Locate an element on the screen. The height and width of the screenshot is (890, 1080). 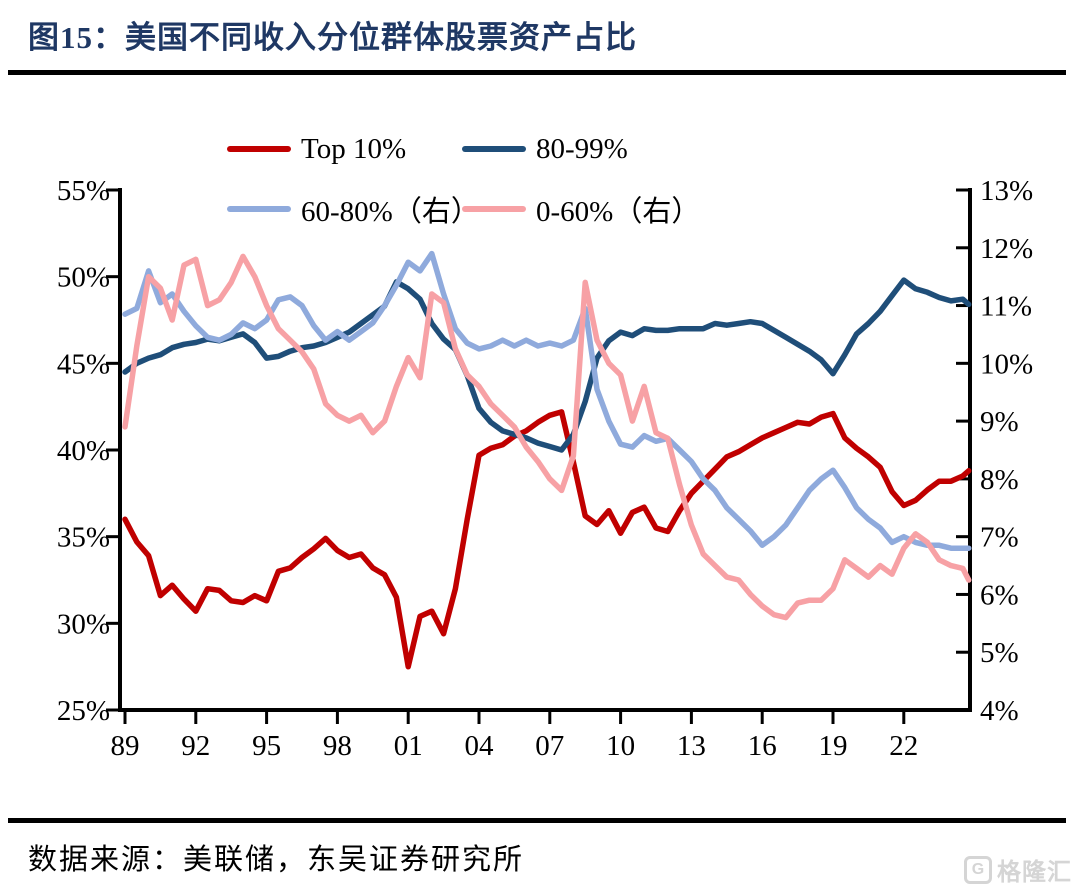
legend-item-0-60: 0-60%（右） is located at coordinates (581, 209).